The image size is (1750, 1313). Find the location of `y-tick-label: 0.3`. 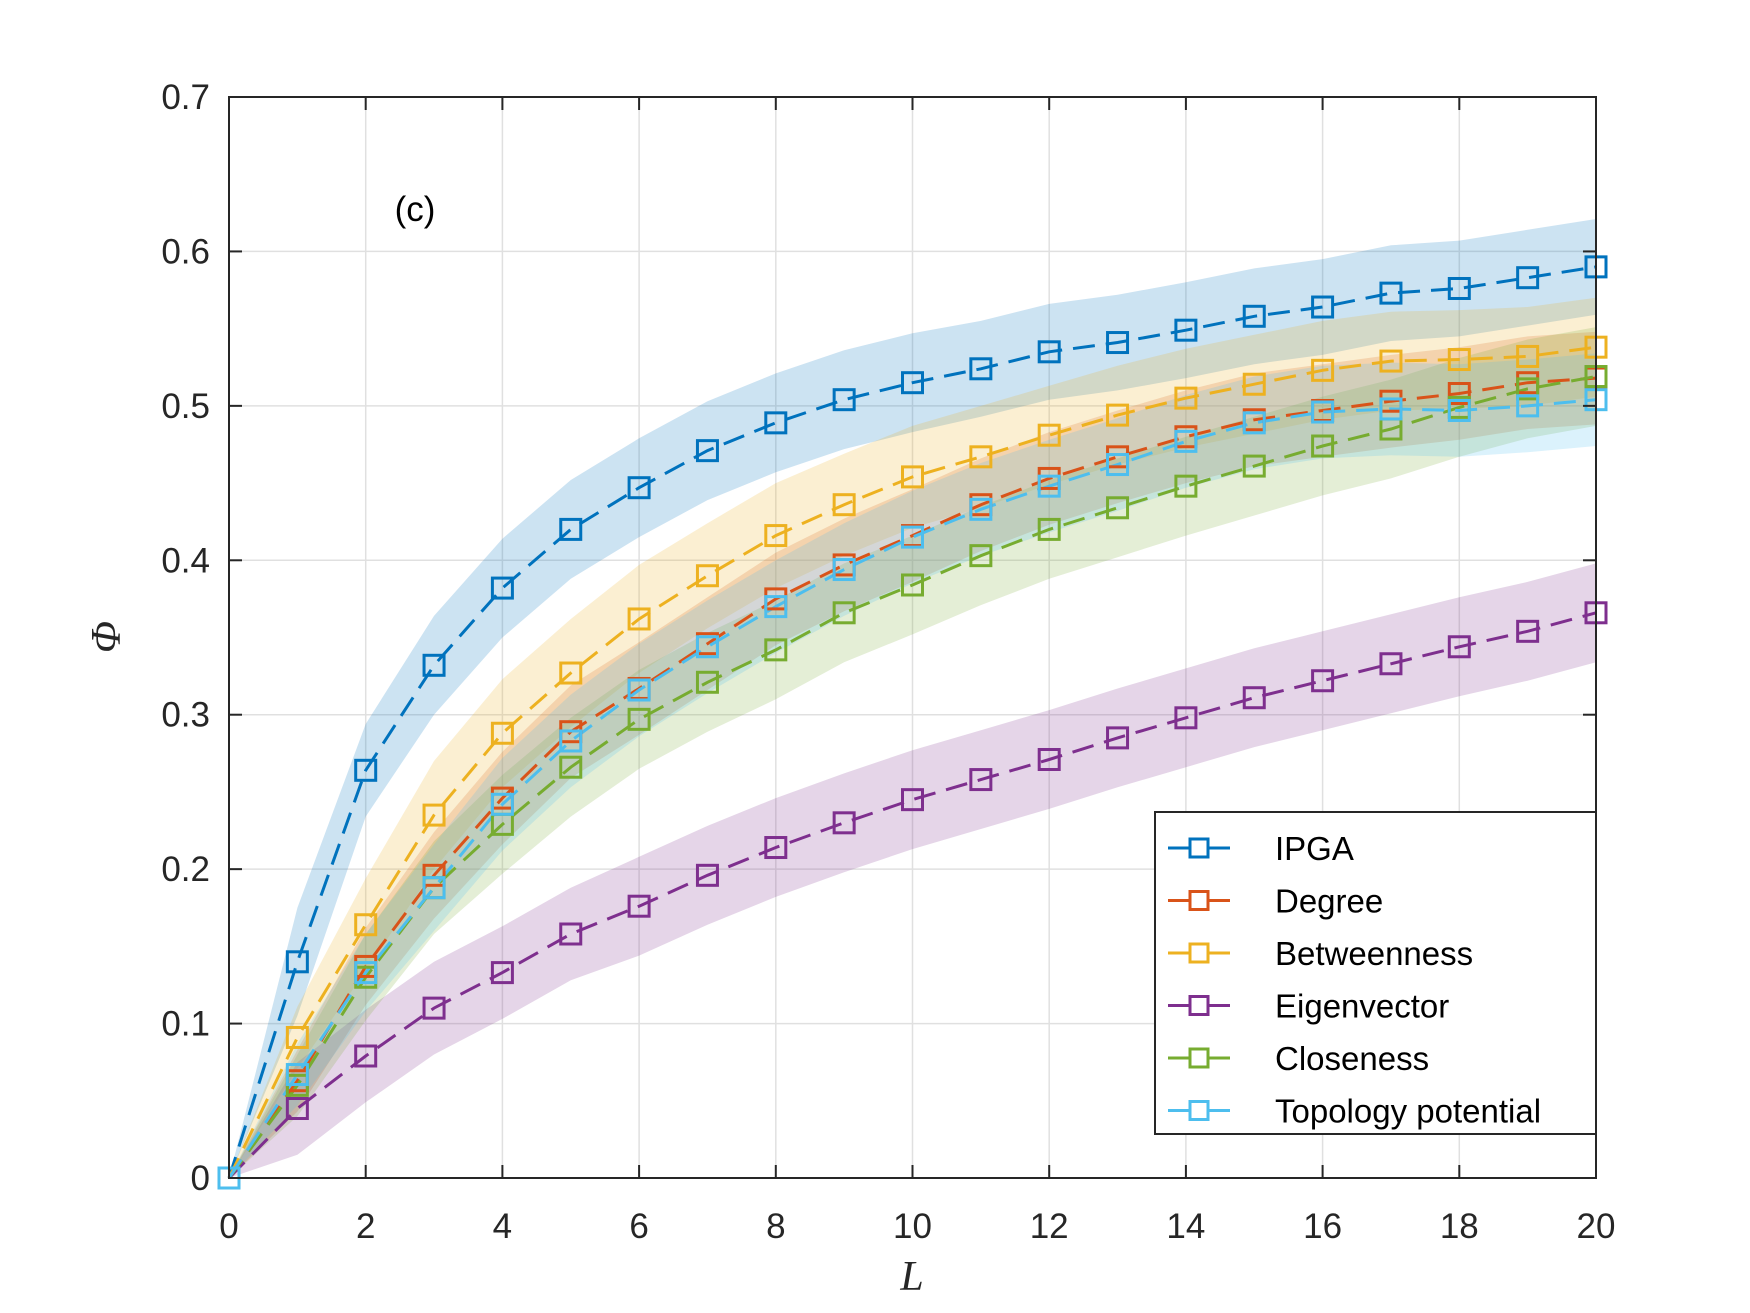

y-tick-label: 0.3 is located at coordinates (185, 715).